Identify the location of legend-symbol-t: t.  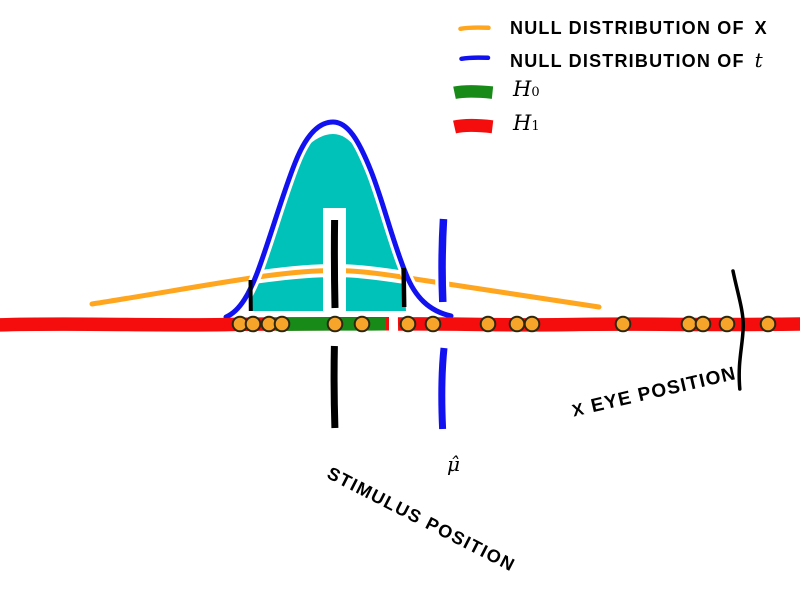
(758, 60).